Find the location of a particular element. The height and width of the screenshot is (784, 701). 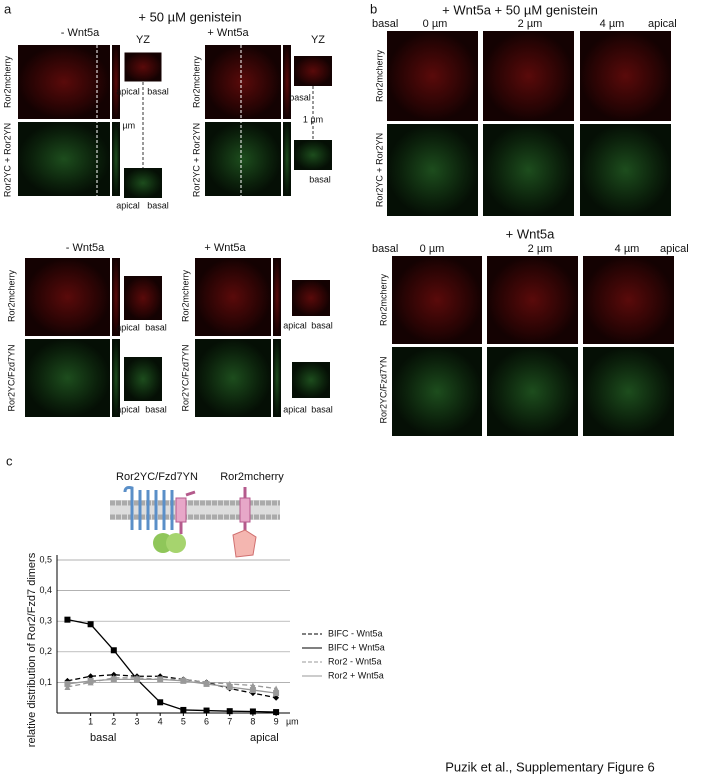

y-tick-label: 0,1 is located at coordinates (45, 682).